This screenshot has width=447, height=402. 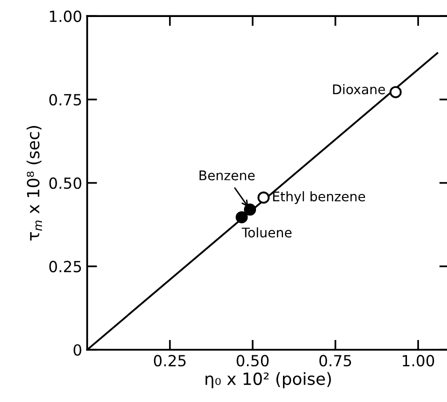 I want to click on y-tick-label: 1.00, so click(x=66, y=16).